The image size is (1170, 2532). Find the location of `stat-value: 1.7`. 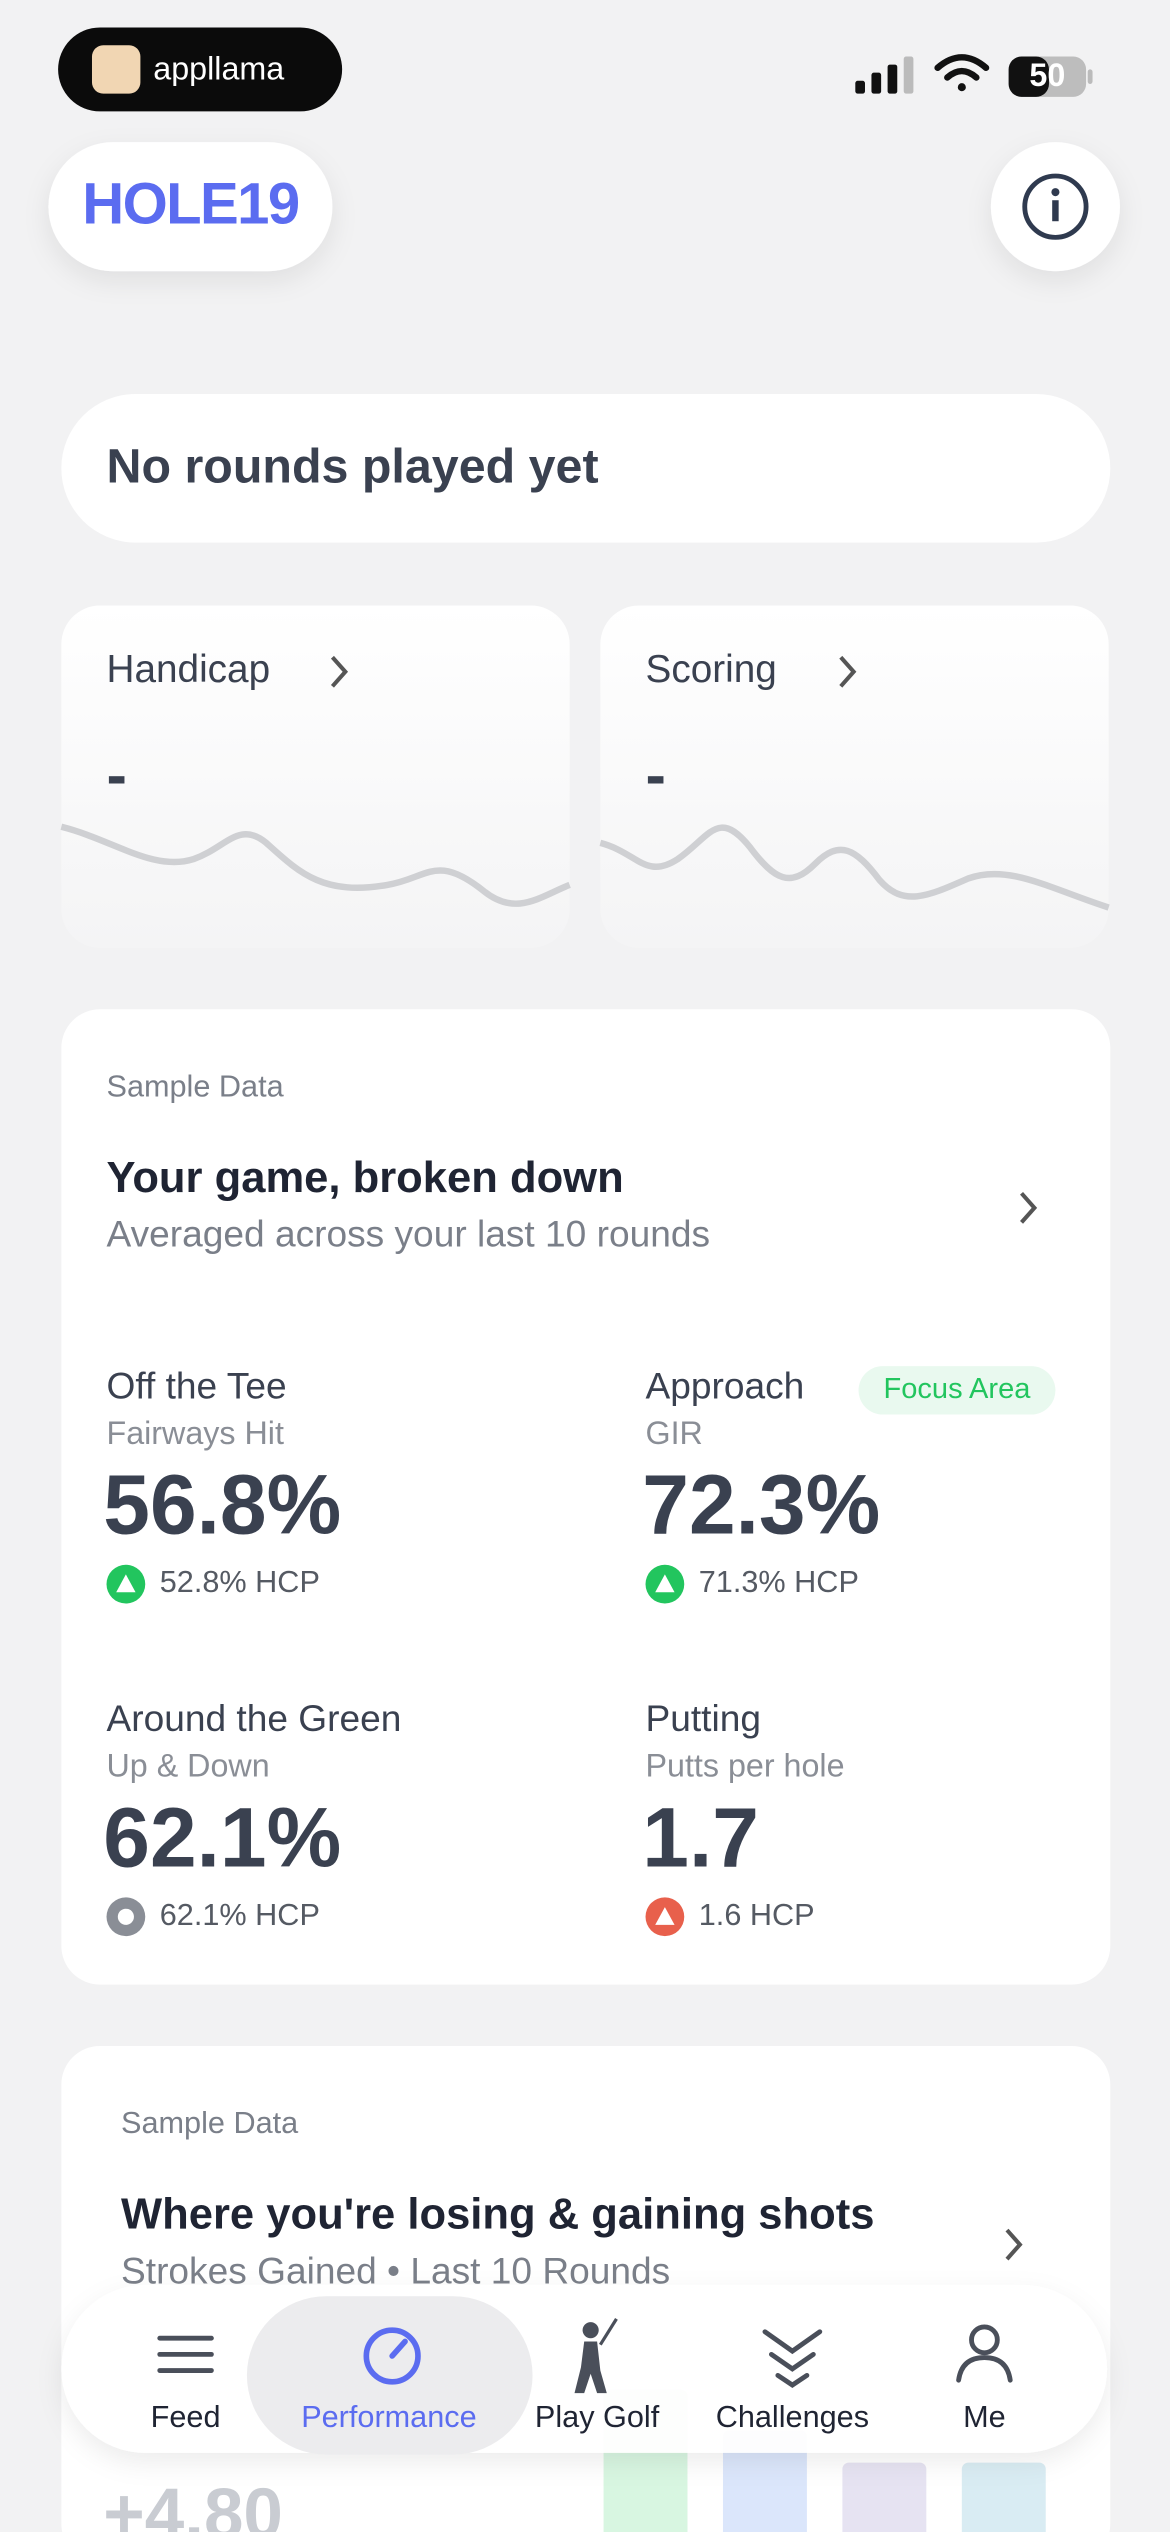

stat-value: 1.7 is located at coordinates (700, 1837).